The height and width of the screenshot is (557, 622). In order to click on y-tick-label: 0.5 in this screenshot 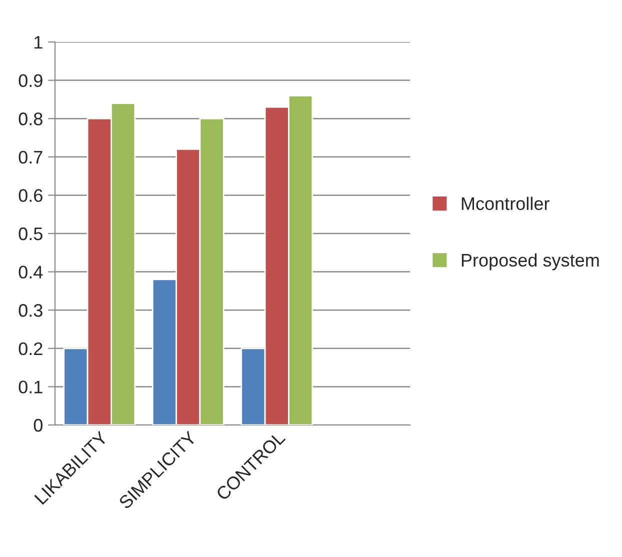, I will do `click(30, 233)`.